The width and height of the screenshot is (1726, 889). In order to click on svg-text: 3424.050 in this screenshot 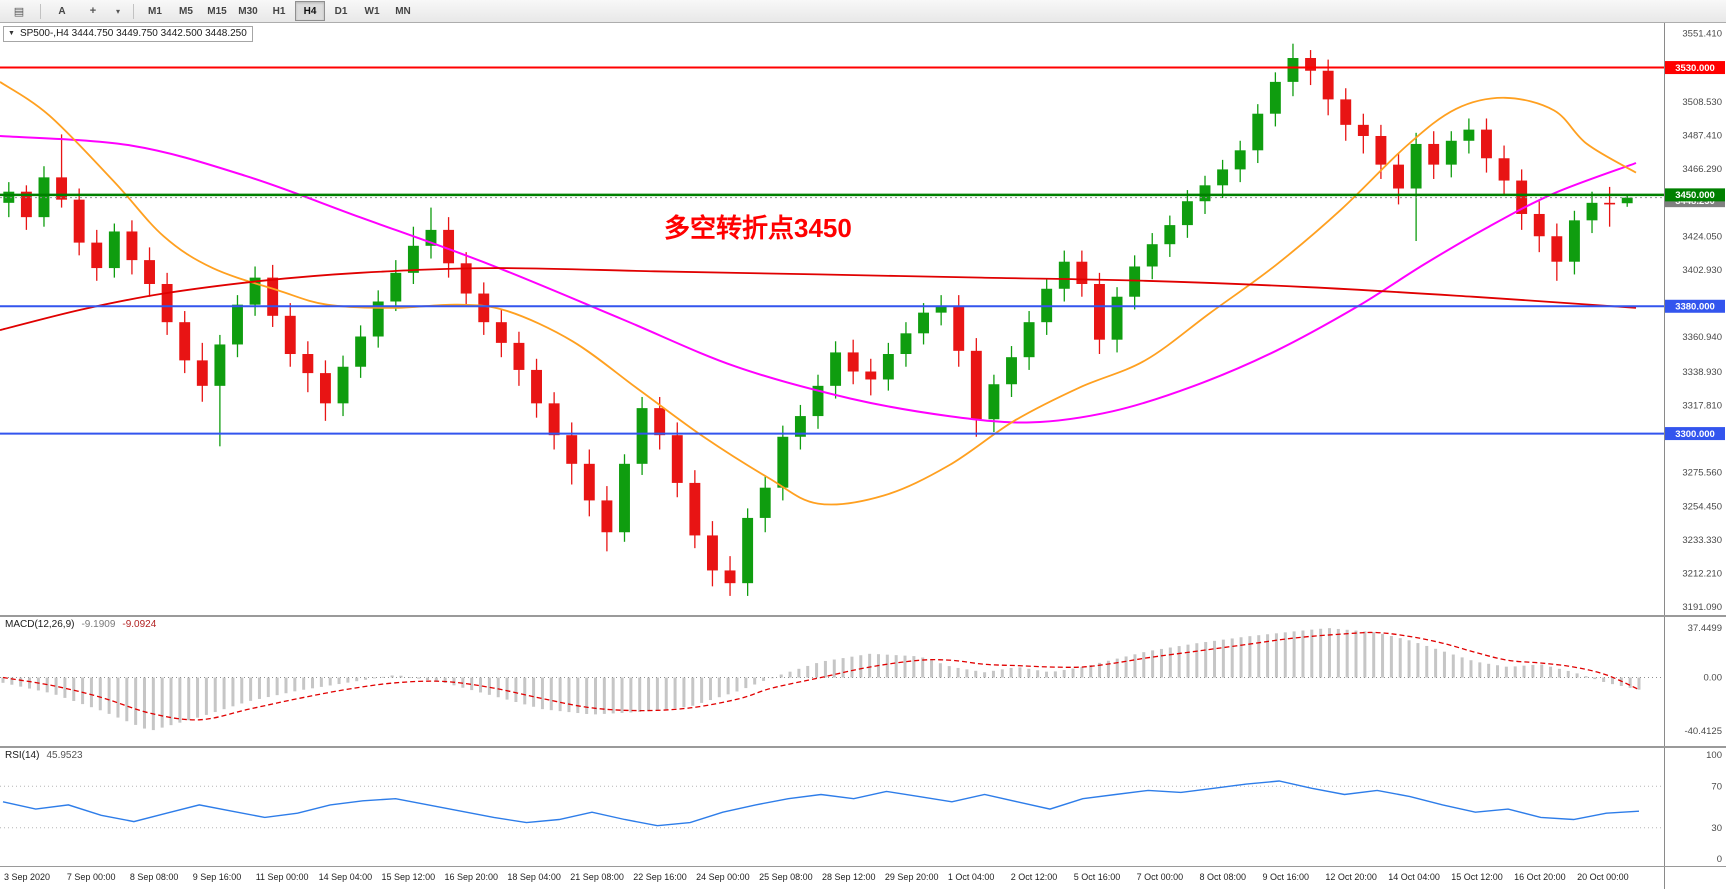, I will do `click(1702, 236)`.